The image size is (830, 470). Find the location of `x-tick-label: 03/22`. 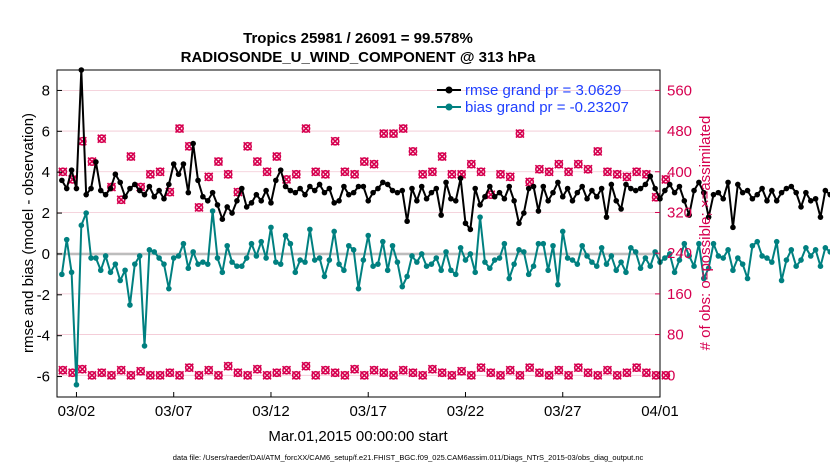

x-tick-label: 03/22 is located at coordinates (466, 411).